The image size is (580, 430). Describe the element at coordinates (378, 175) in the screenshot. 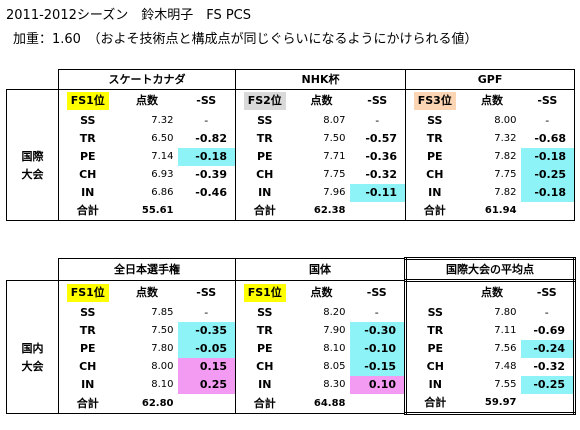

I see `diff-cell: -0.32` at that location.